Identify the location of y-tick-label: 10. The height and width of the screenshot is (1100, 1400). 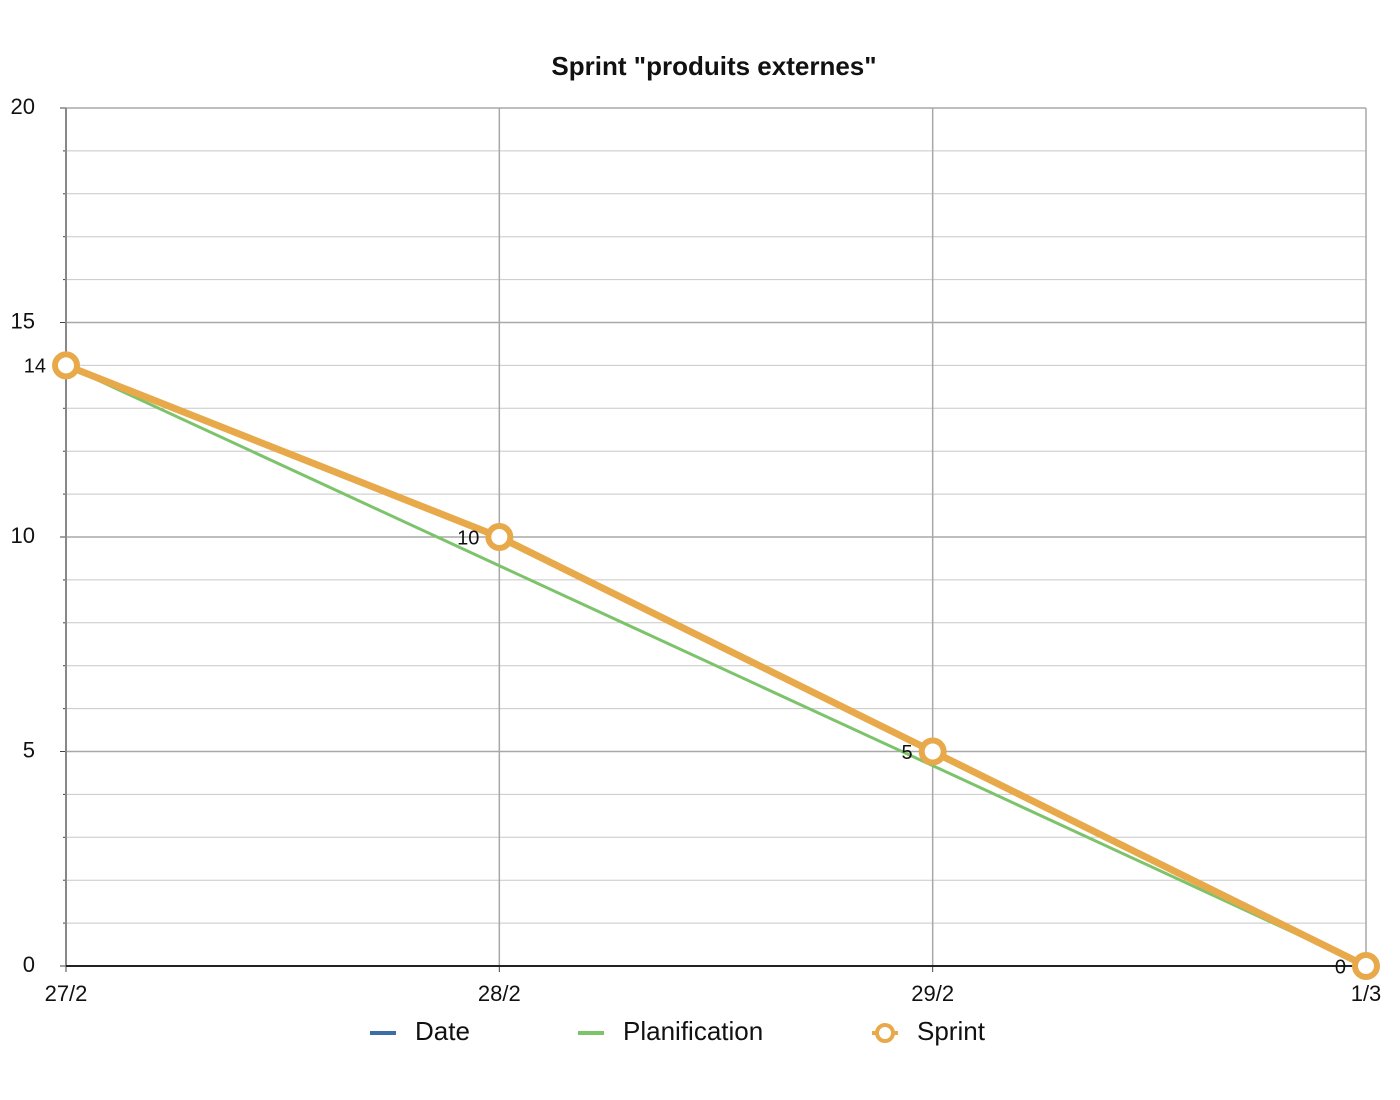
(23, 535).